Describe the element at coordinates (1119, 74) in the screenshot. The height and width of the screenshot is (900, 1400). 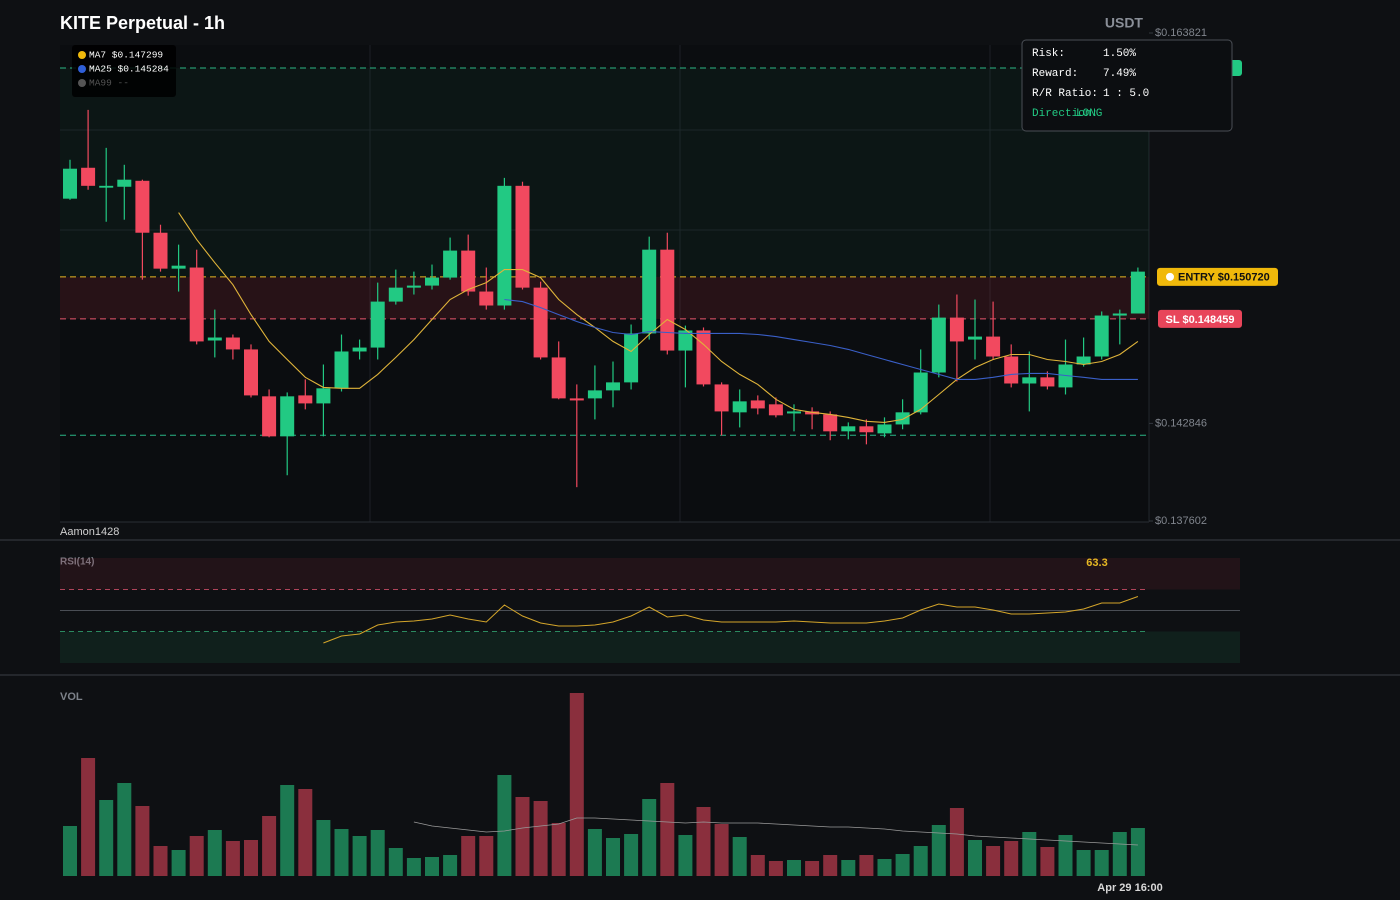
I see `info-value: 7.49%` at that location.